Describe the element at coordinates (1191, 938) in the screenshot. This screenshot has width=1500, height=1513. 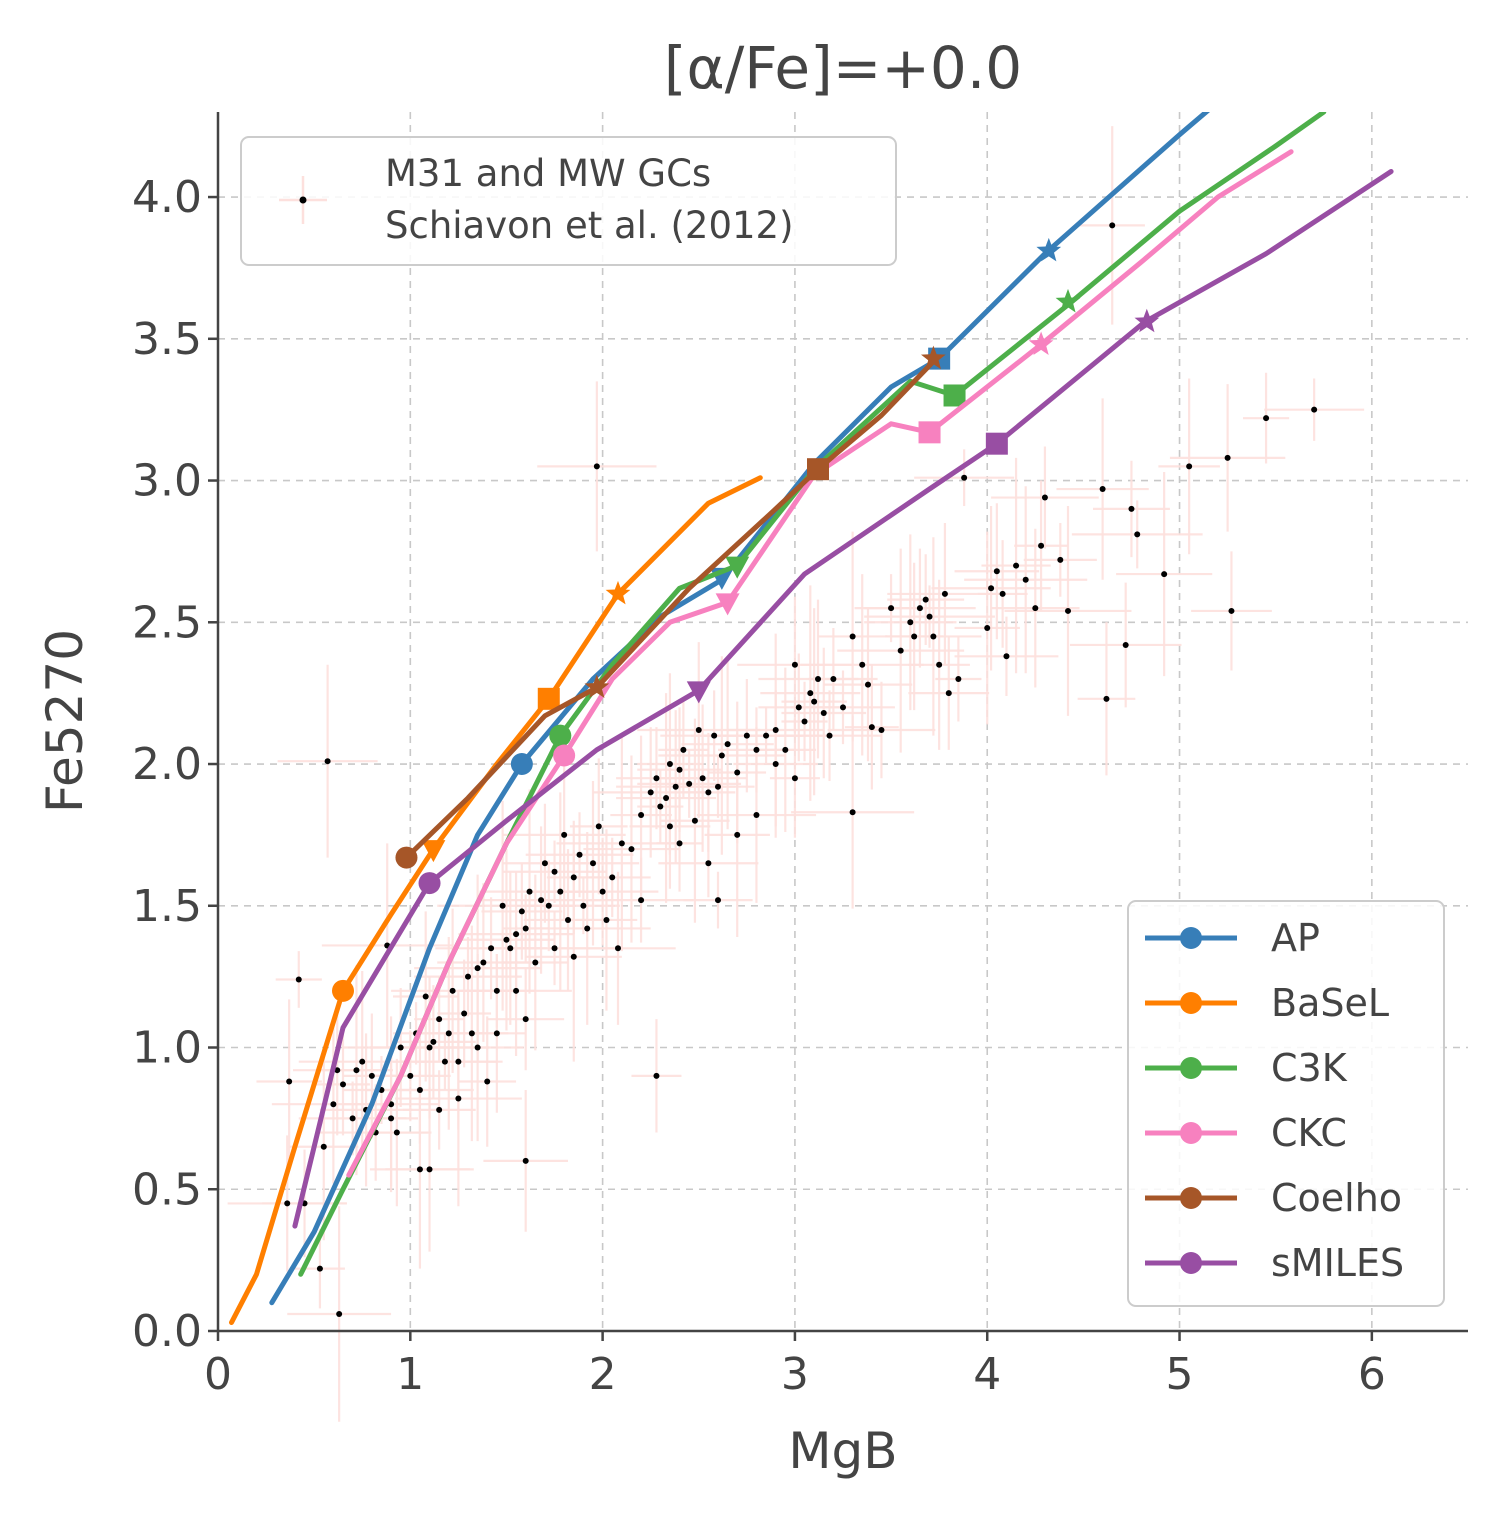
I see `legend-marker-ap` at that location.